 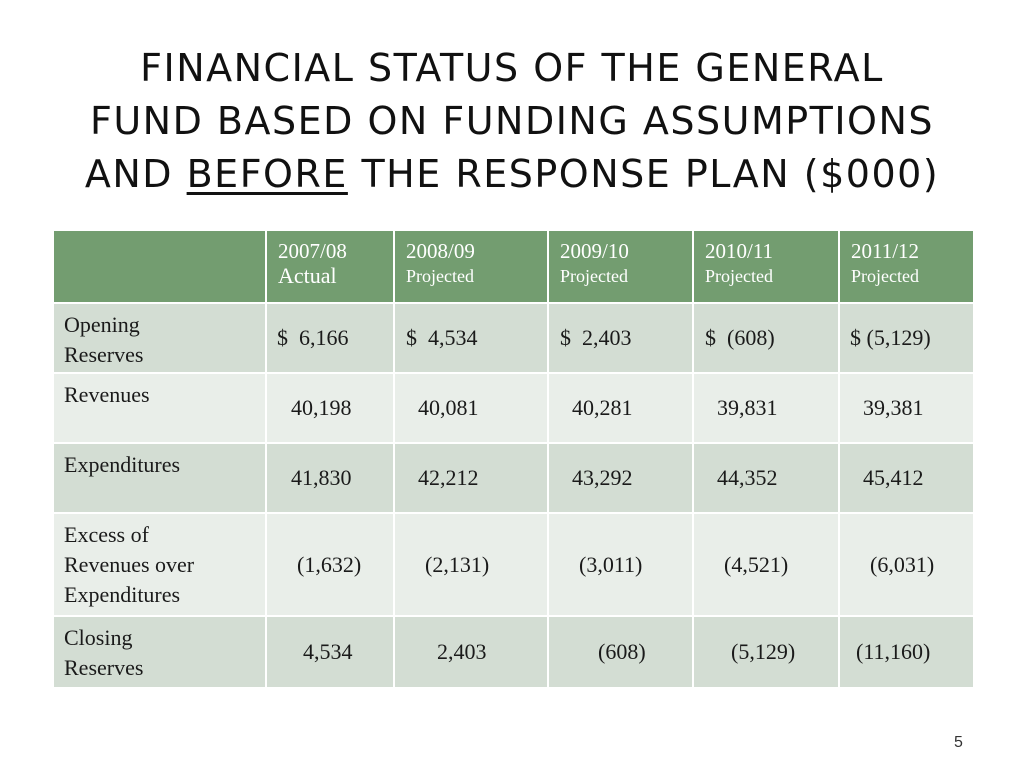 I want to click on row-label: Excess of Revenues over Expenditures, so click(x=159, y=564).